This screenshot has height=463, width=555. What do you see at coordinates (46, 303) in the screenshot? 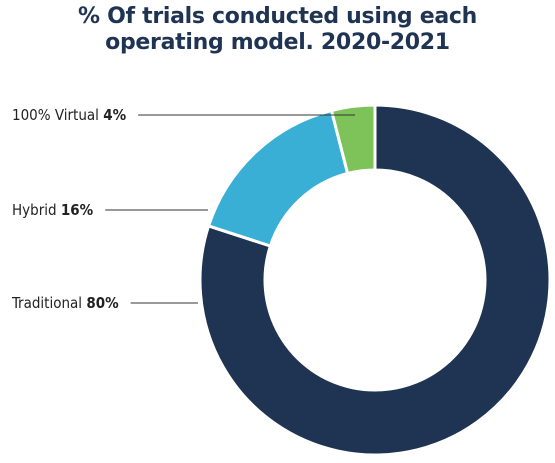
I see `category-name: Traditional` at bounding box center [46, 303].